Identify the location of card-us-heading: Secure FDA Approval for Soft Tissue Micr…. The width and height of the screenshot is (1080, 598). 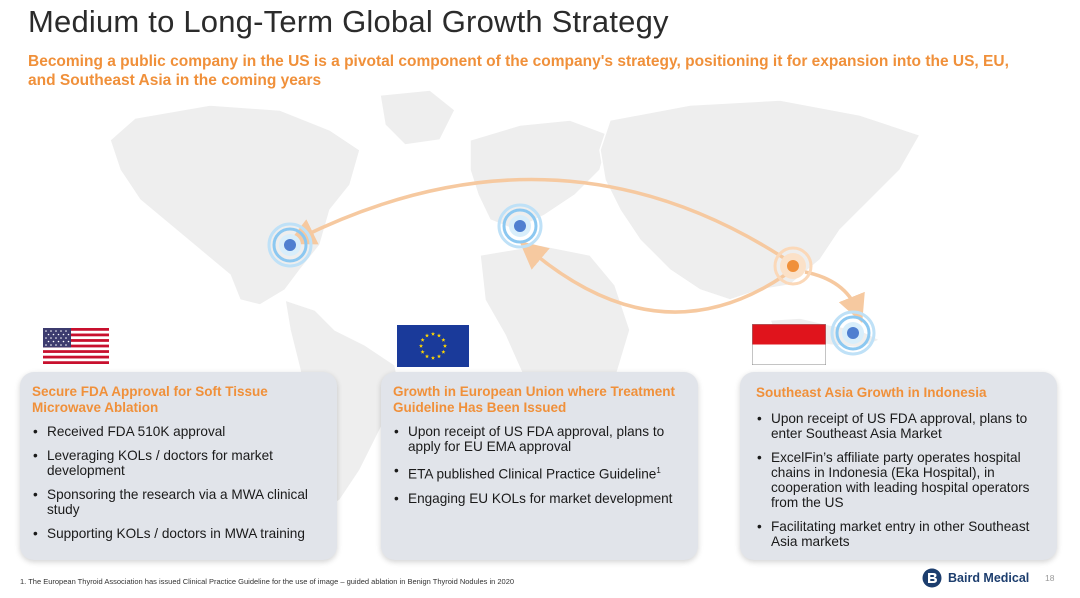
(150, 399).